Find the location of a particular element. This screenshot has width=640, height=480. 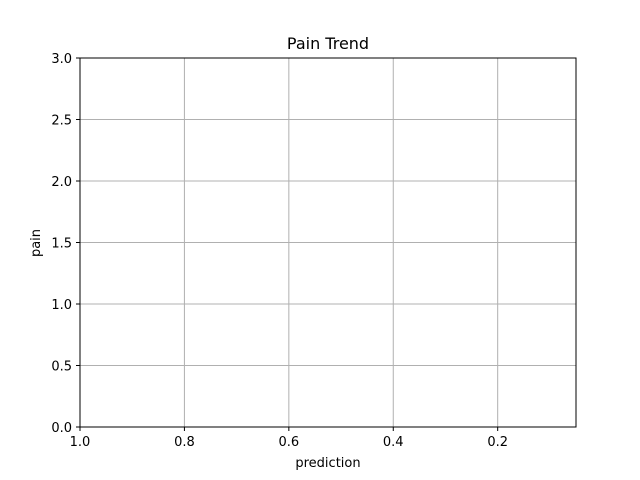

x-axis: 1.0 0.8 0.6 0.4 0.2 is located at coordinates (289, 438).